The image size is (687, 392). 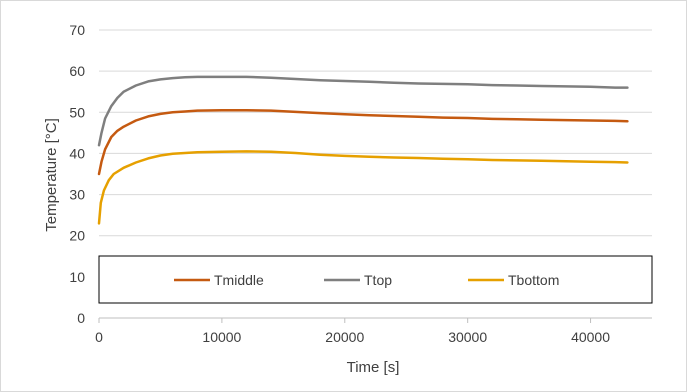 What do you see at coordinates (99, 337) in the screenshot?
I see `x-tick-label: 0` at bounding box center [99, 337].